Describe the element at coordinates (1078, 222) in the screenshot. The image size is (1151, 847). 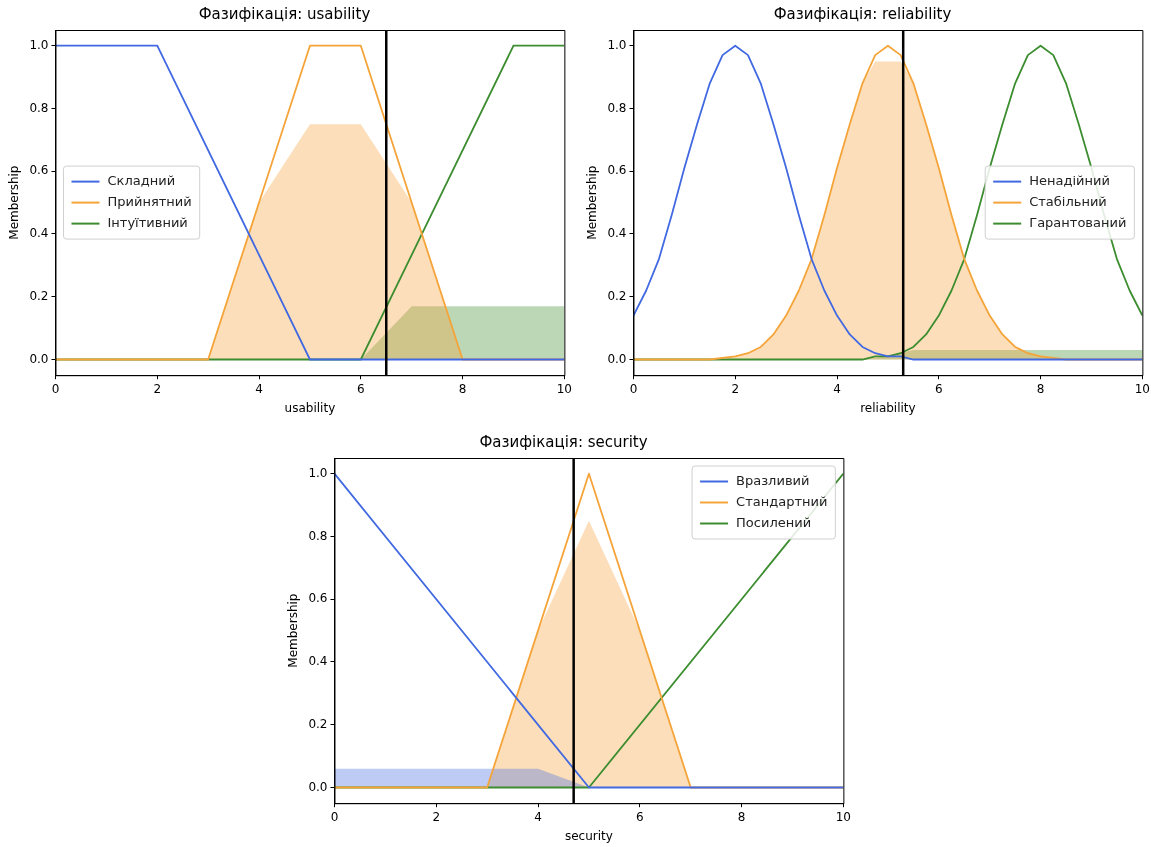
I see `legend-label: Гарантований` at that location.